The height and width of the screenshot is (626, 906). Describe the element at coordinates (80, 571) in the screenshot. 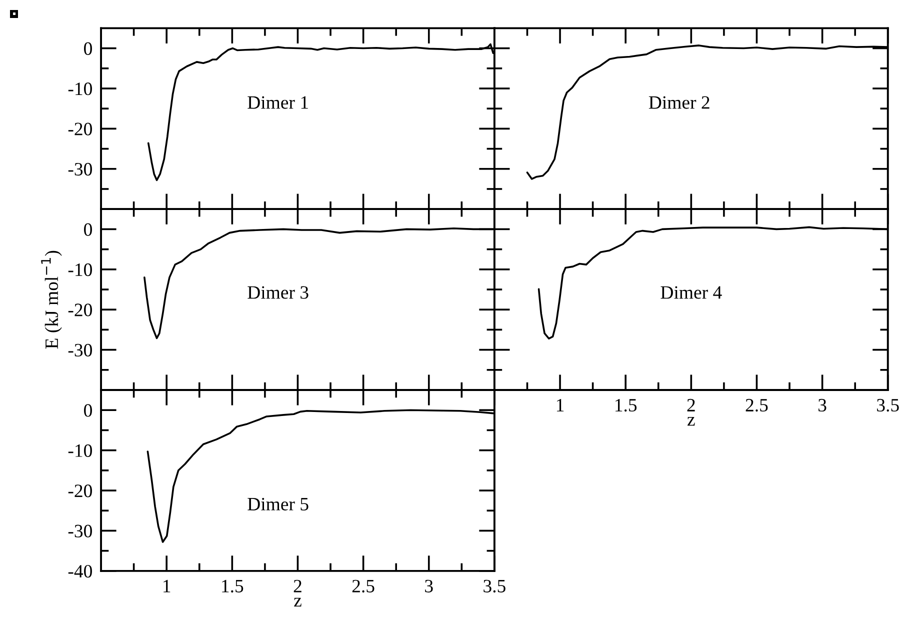

I see `y-tick-label: -40` at that location.